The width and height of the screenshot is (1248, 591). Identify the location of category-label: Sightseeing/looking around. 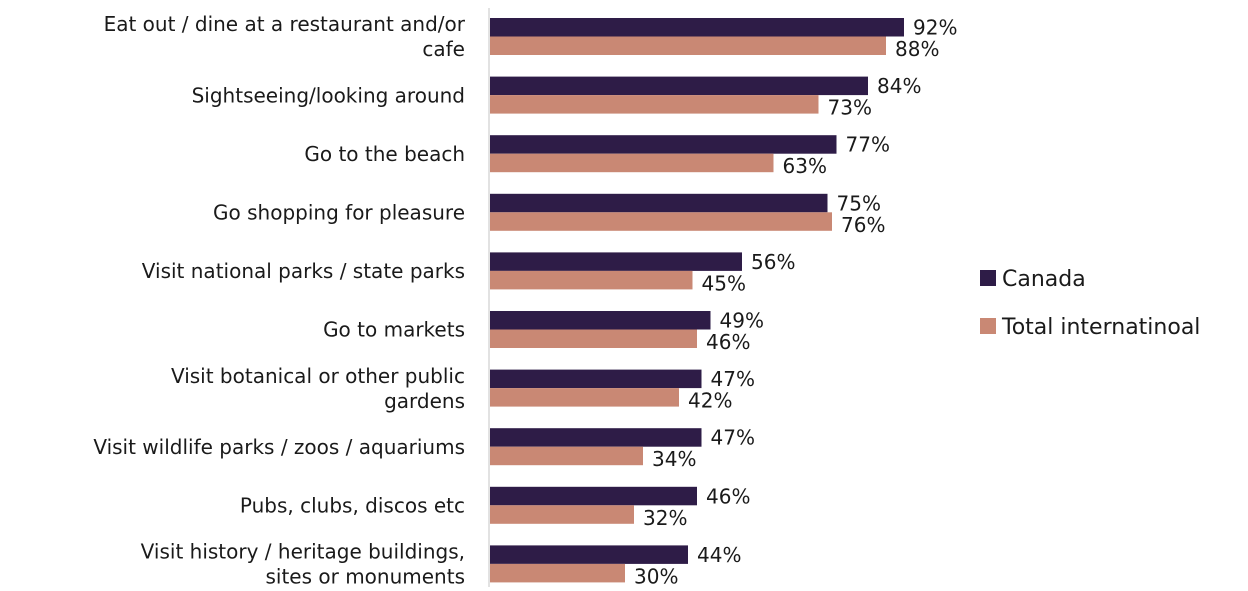
(328, 95).